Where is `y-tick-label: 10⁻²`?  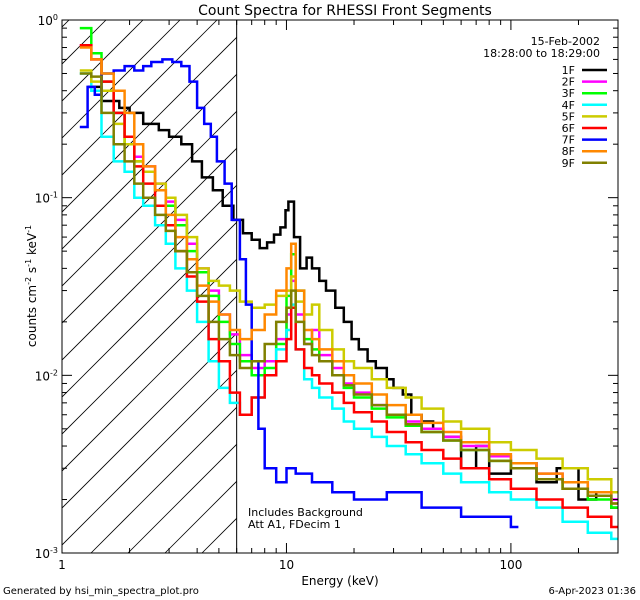 y-tick-label: 10⁻² is located at coordinates (46, 375).